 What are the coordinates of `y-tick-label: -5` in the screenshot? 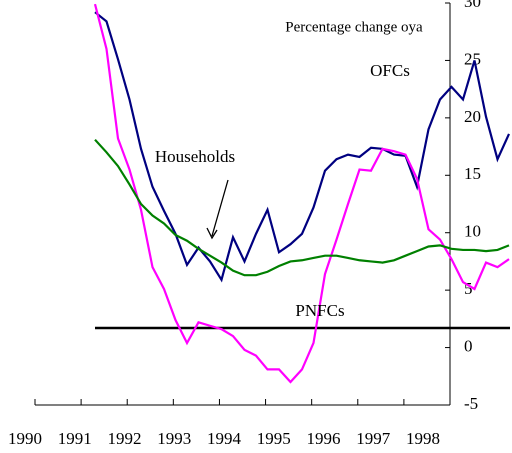 It's located at (471, 403).